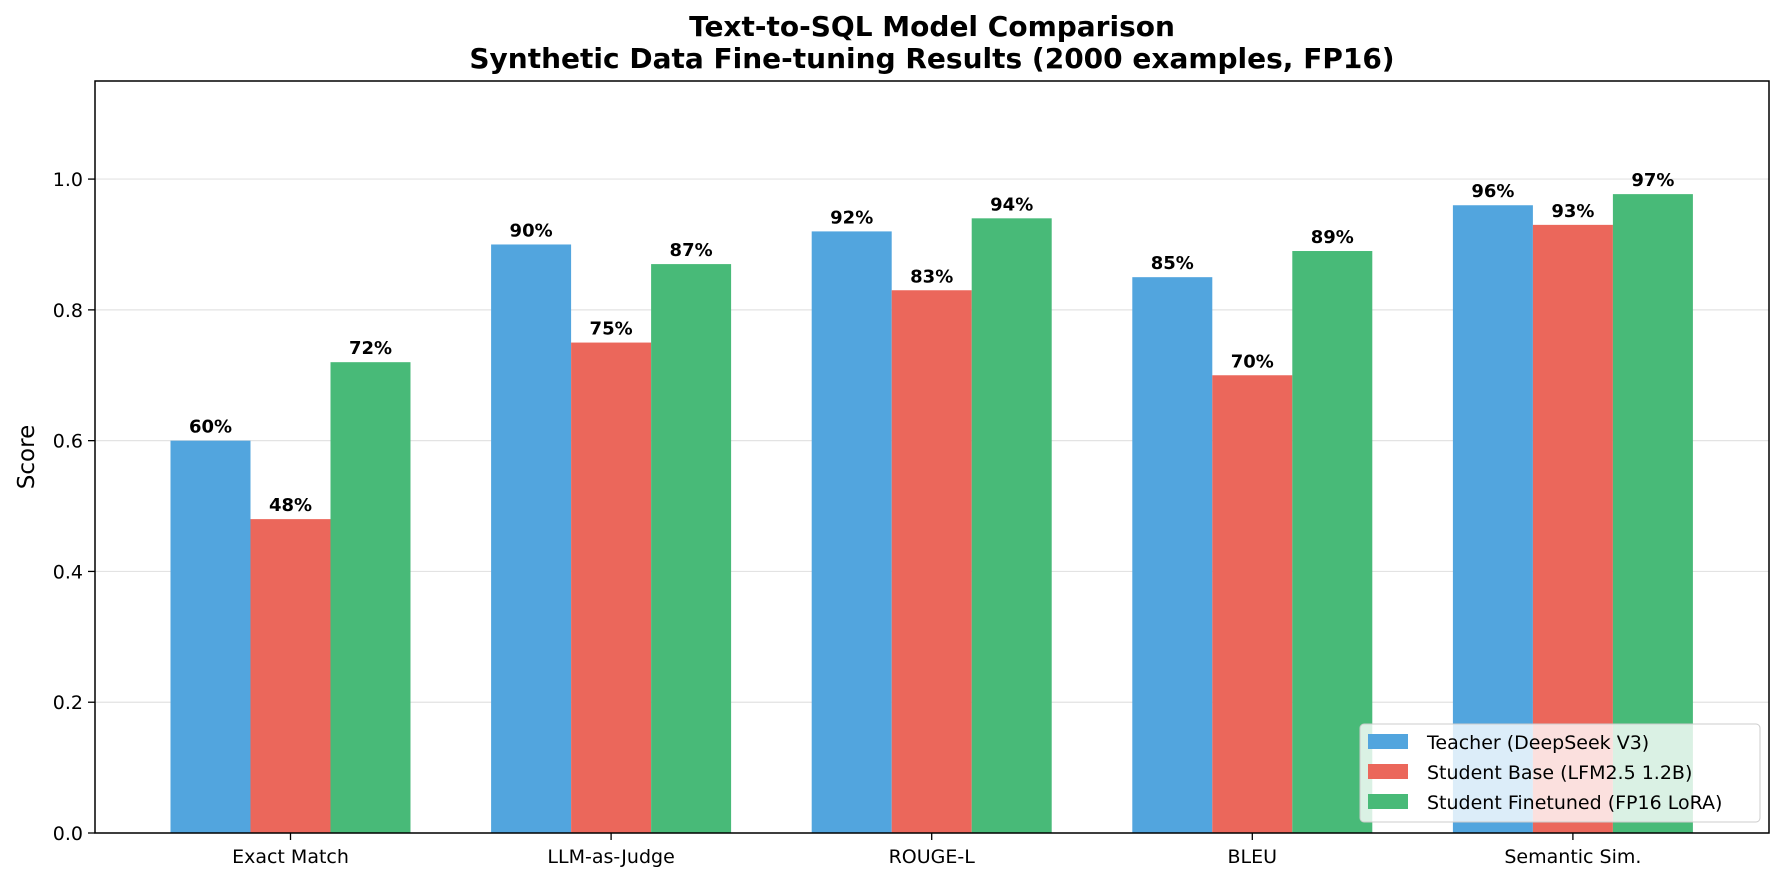 This screenshot has height=882, width=1784. I want to click on bar-value-label: 75%, so click(611, 329).